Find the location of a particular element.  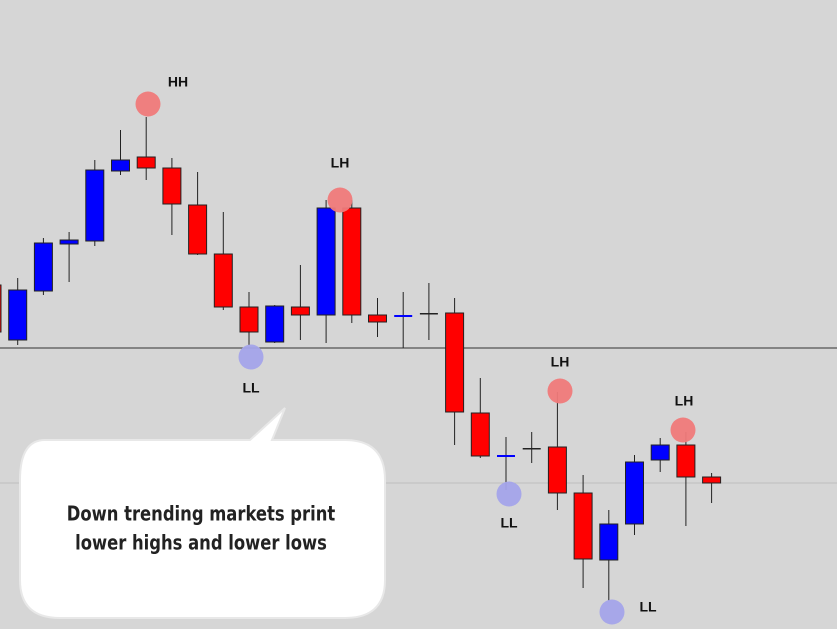

callout-text: Down trending markets print is located at coordinates (201, 514).